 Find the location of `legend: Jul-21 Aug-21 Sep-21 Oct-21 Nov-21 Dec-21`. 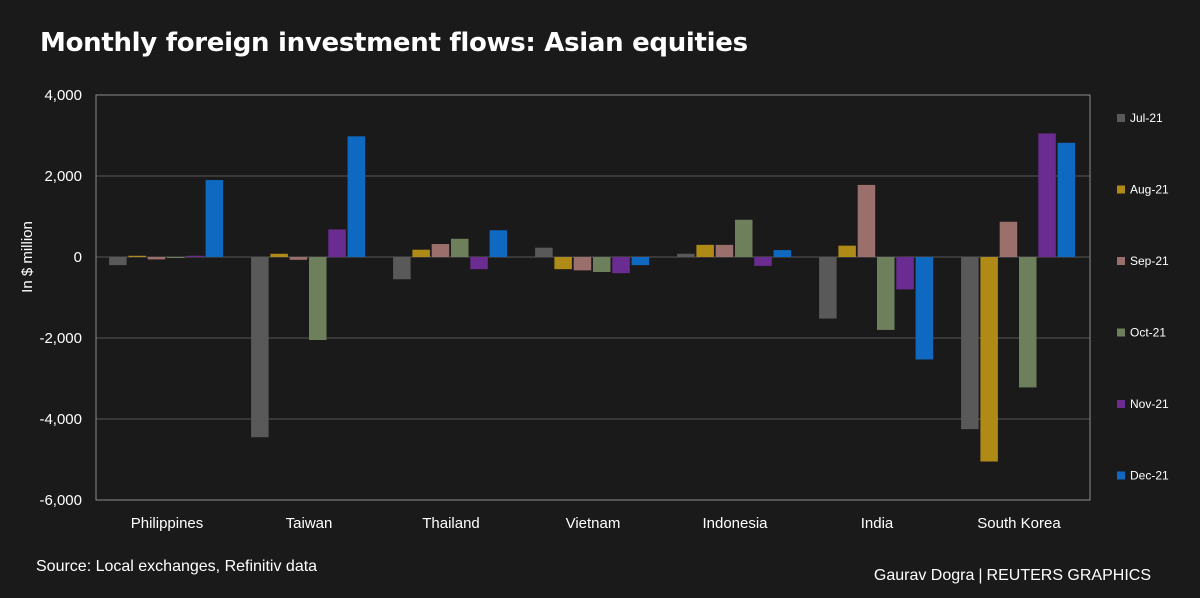

legend: Jul-21 Aug-21 Sep-21 Oct-21 Nov-21 Dec-21 is located at coordinates (1143, 297).